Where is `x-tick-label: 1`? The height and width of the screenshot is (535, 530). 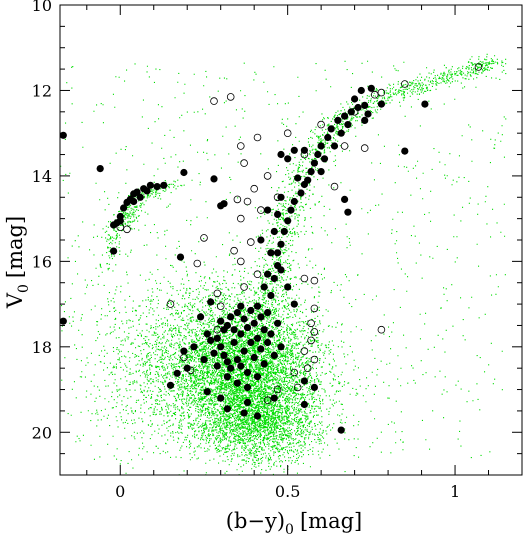 x-tick-label: 1 is located at coordinates (455, 491).